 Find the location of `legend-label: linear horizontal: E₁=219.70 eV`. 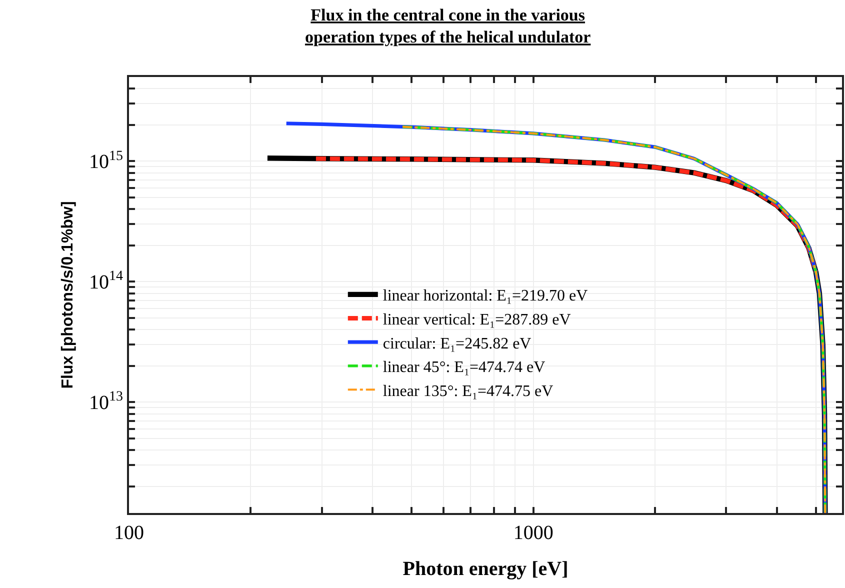

legend-label: linear horizontal: E₁=219.70 eV is located at coordinates (485, 296).